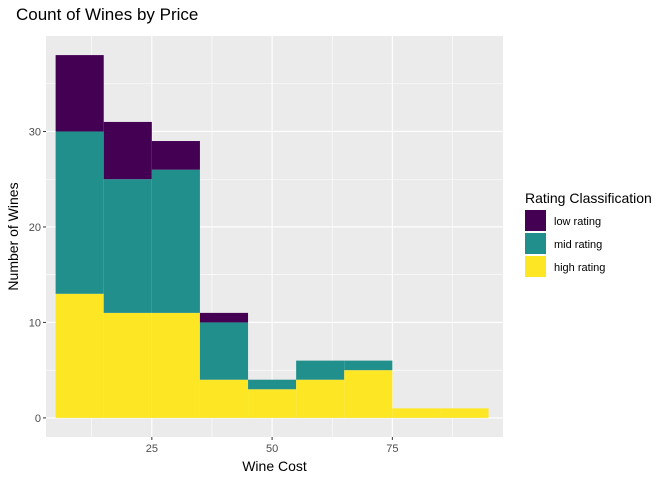 The height and width of the screenshot is (480, 672). Describe the element at coordinates (35, 132) in the screenshot. I see `y-tick-label: 30` at that location.